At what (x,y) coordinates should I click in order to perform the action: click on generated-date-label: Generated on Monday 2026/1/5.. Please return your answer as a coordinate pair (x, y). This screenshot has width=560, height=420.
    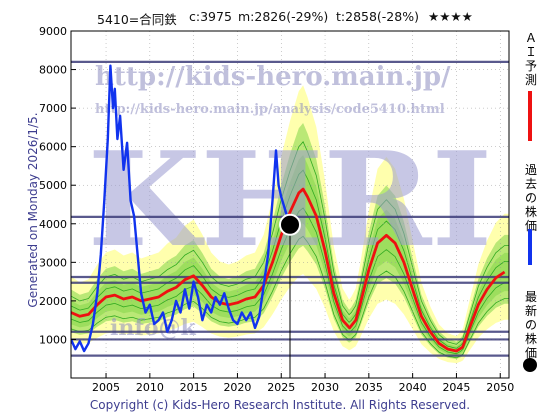
    Looking at the image, I should click on (33, 210).